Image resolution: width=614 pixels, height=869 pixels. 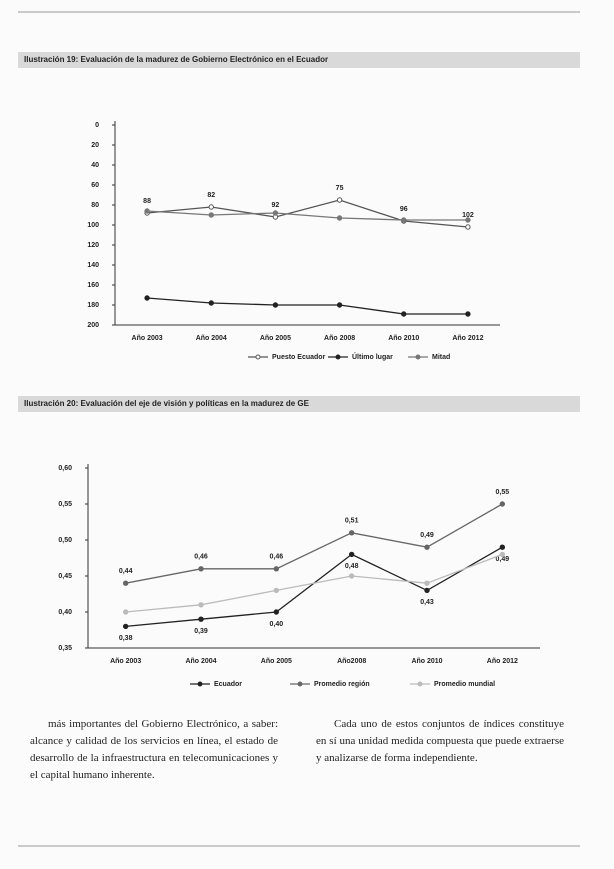 What do you see at coordinates (228, 684) in the screenshot?
I see `legend-label: Ecuador` at bounding box center [228, 684].